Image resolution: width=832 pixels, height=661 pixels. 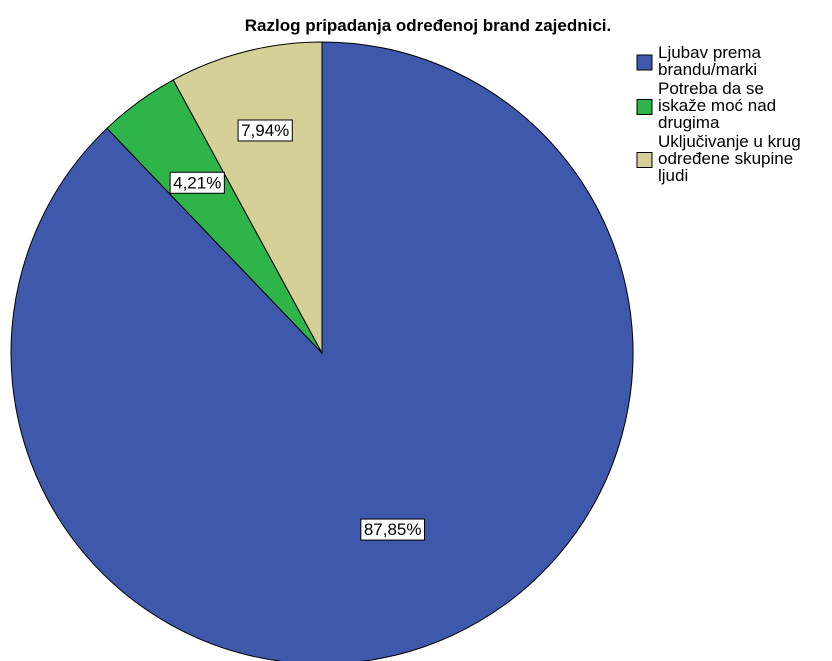 I want to click on legend-label-love: Ljubav prema brandu/marki, so click(x=710, y=61).